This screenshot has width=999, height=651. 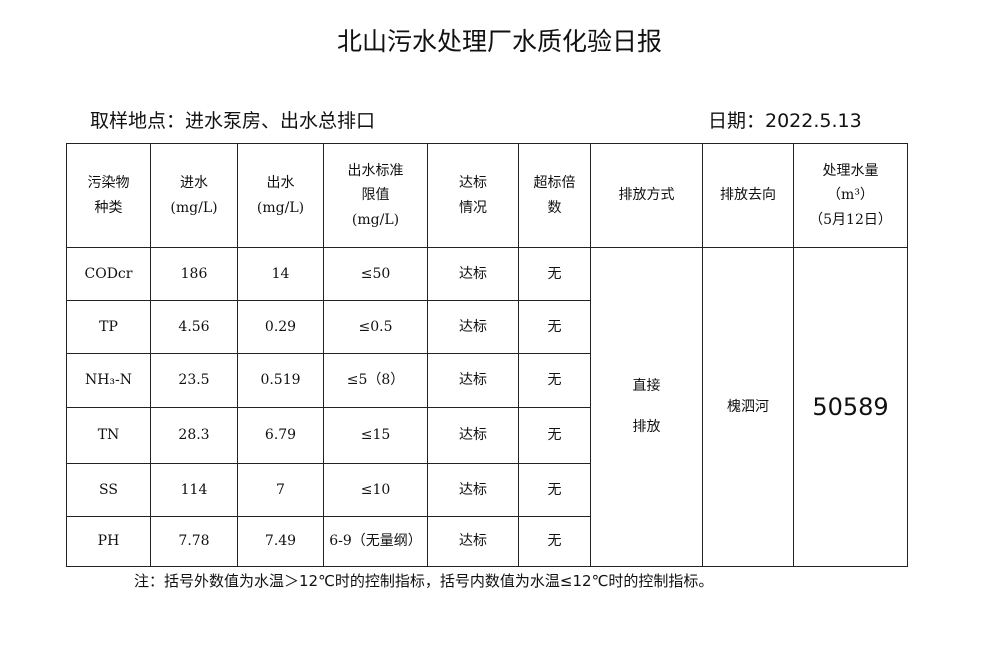 What do you see at coordinates (108, 541) in the screenshot?
I see `cell: PH` at bounding box center [108, 541].